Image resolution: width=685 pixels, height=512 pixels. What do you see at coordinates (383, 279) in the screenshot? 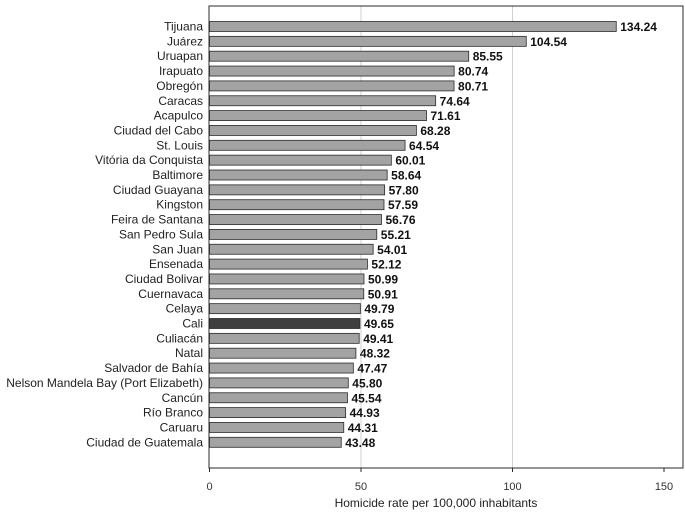
I see `value-label: 50.99` at bounding box center [383, 279].